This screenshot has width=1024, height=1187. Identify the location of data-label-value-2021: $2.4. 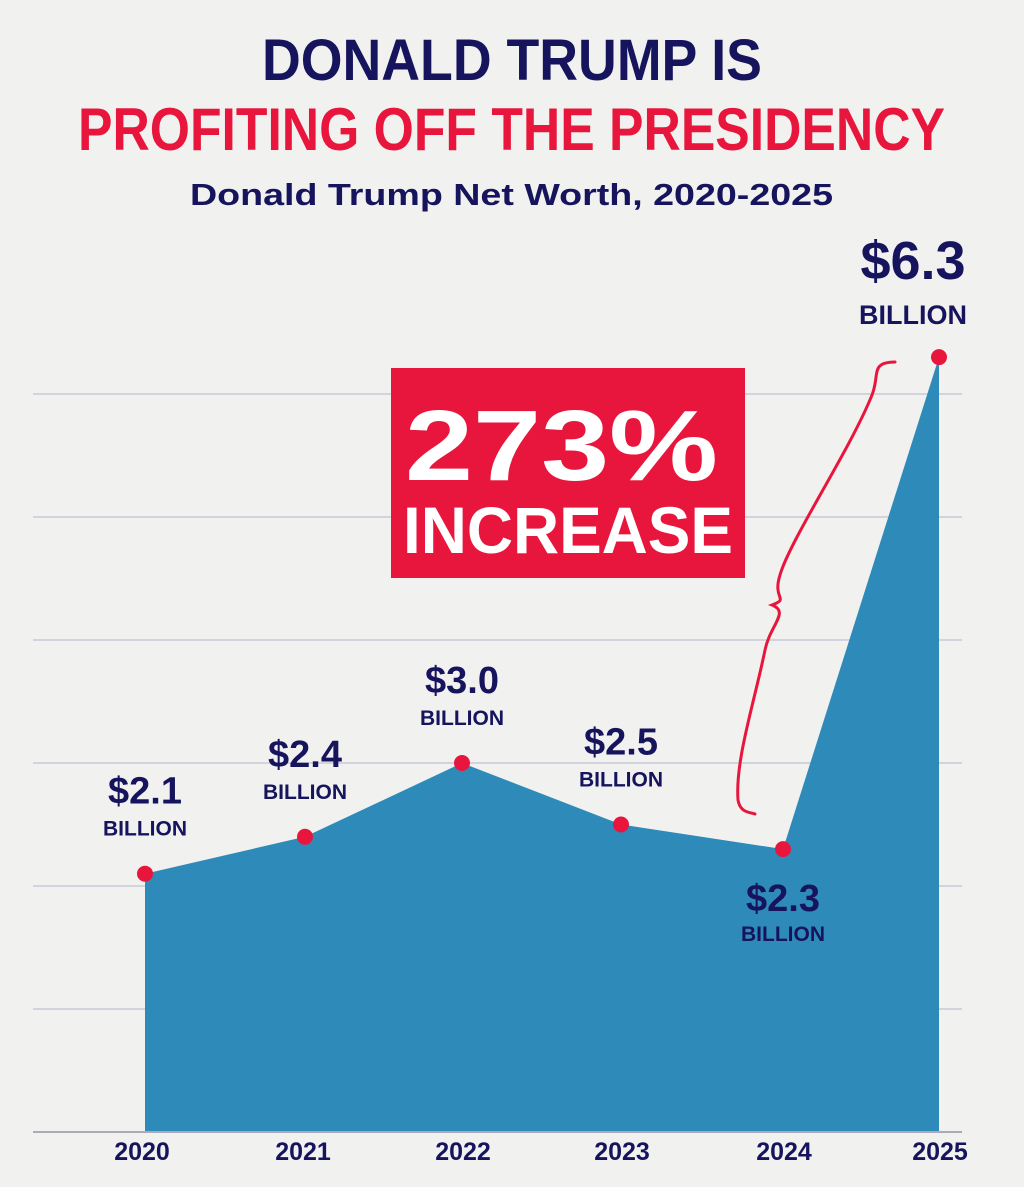
(305, 755).